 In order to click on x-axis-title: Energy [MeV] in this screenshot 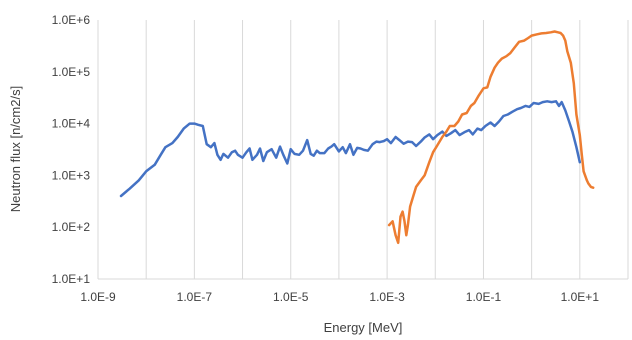, I will do `click(363, 327)`.